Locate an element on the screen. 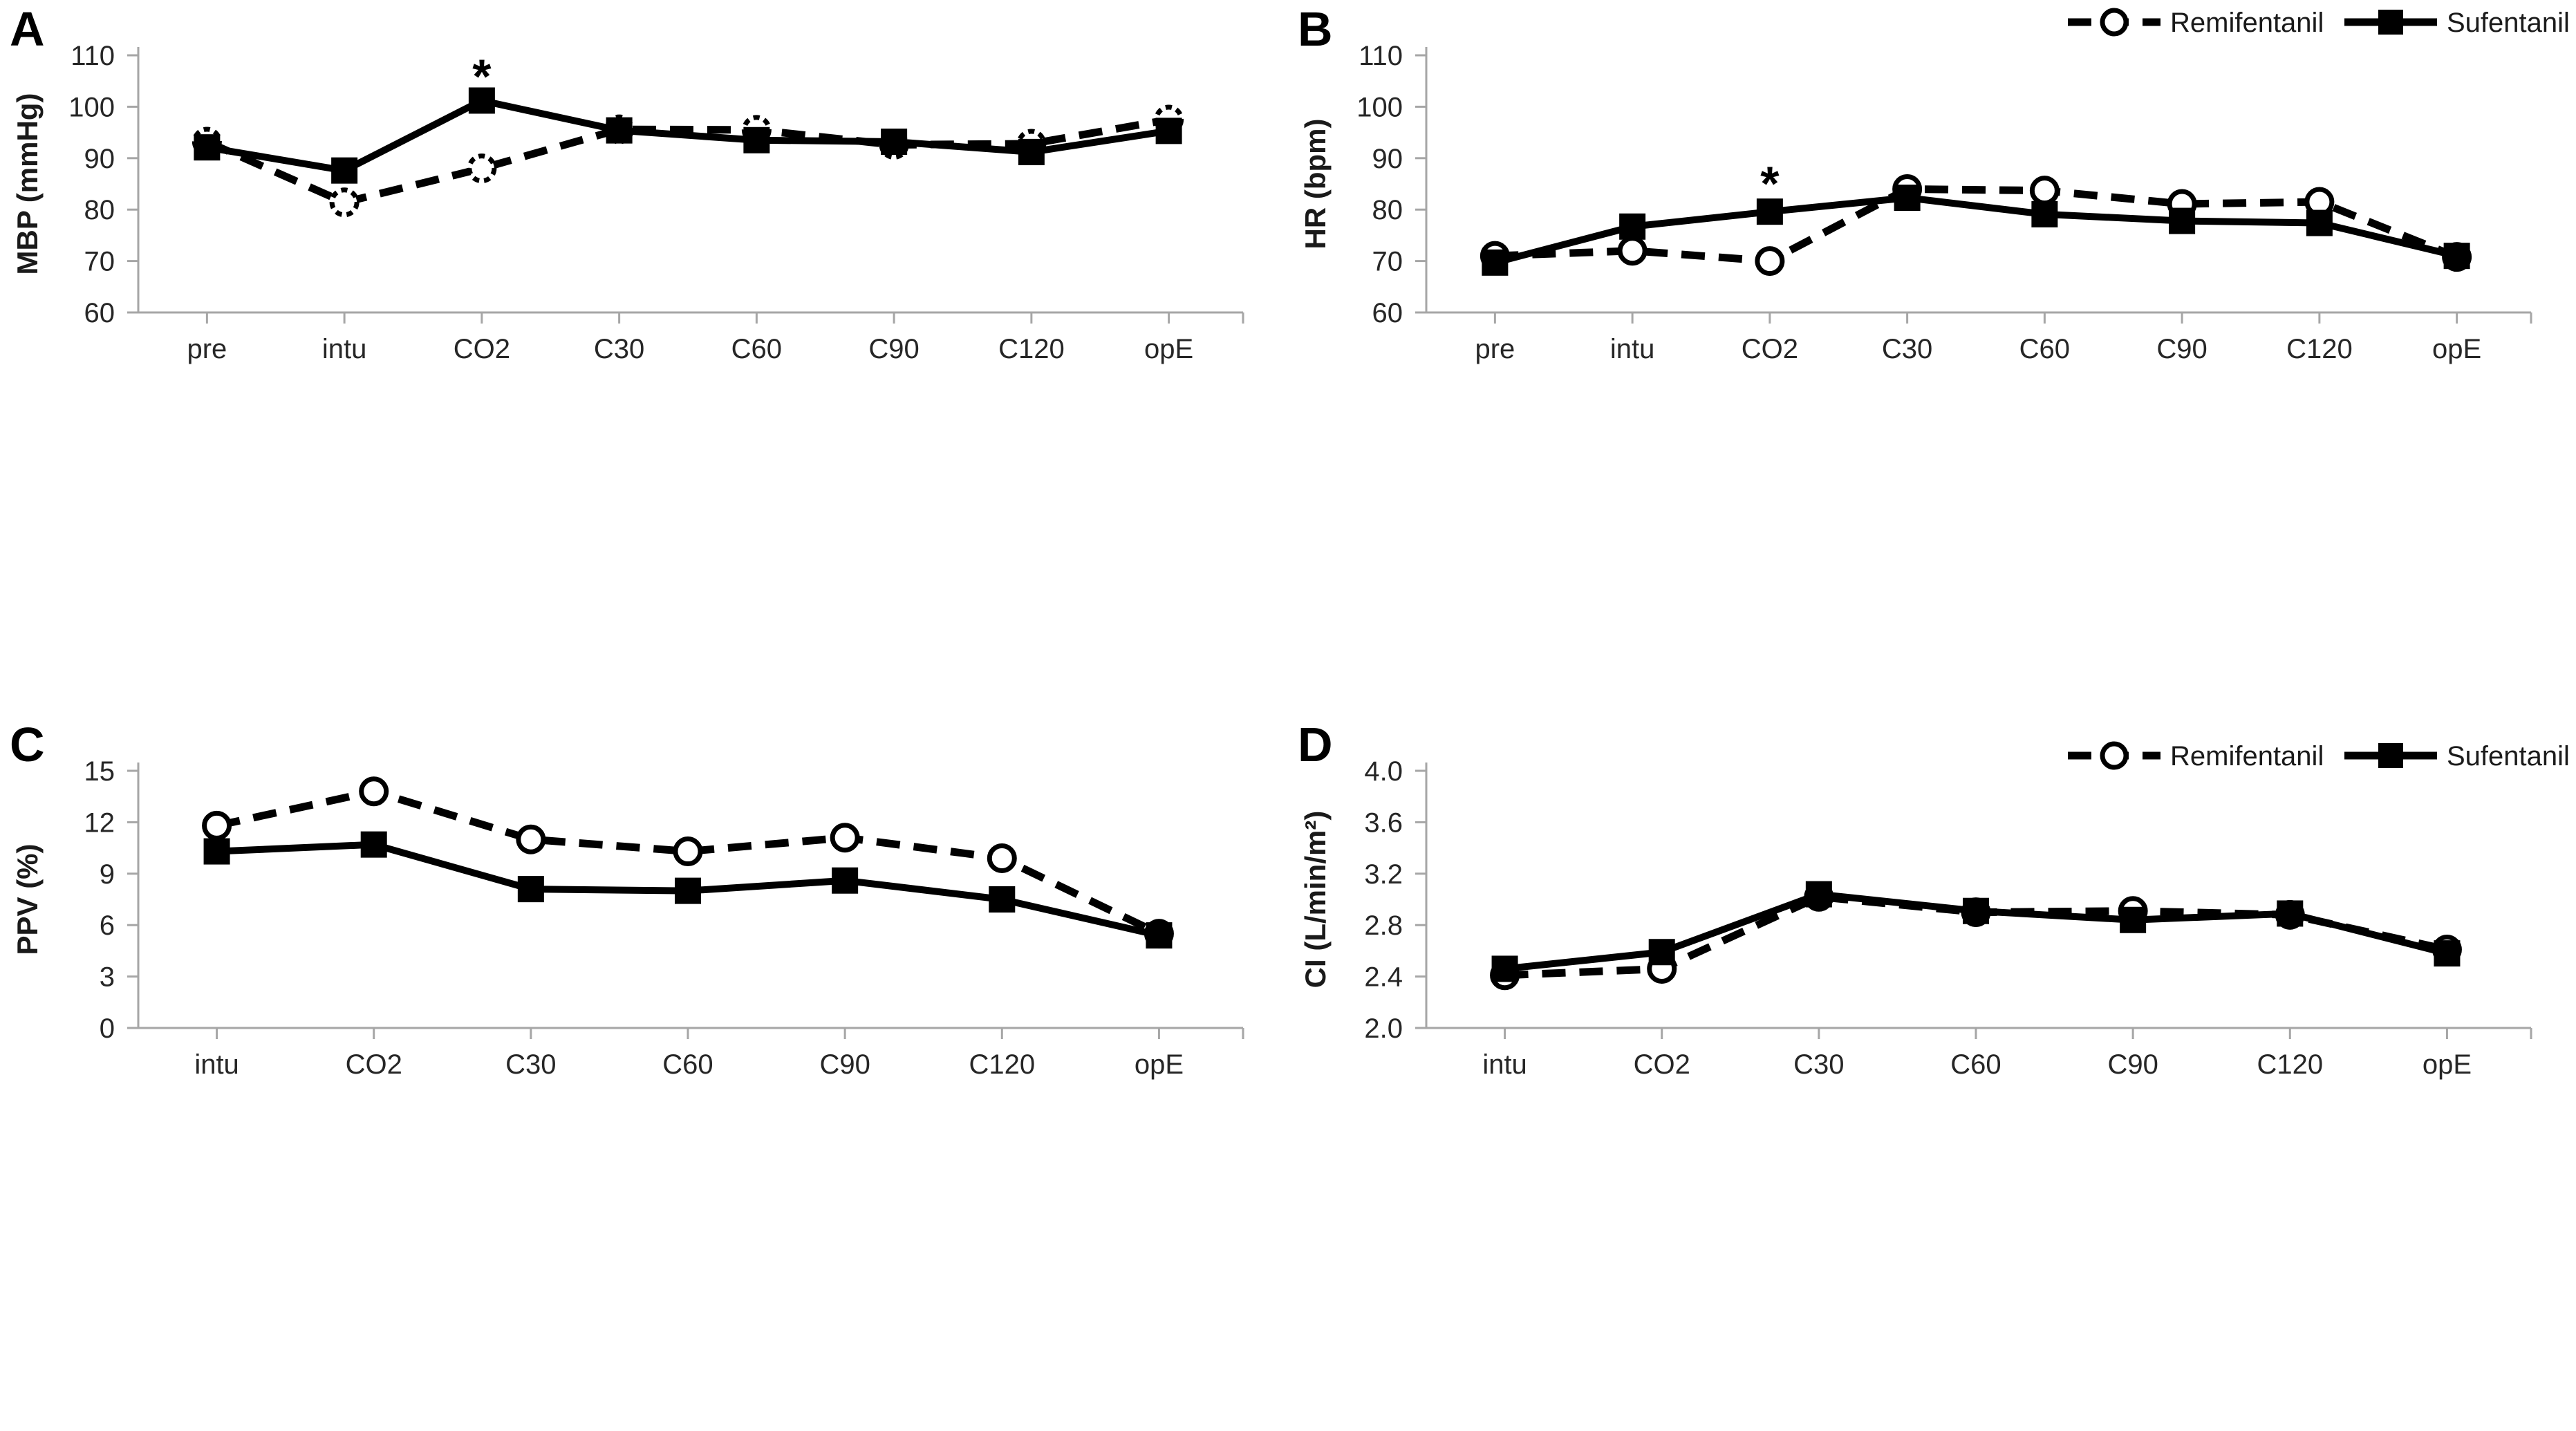 Image resolution: width=2576 pixels, height=1431 pixels. y-tick-label: 6 is located at coordinates (107, 925).